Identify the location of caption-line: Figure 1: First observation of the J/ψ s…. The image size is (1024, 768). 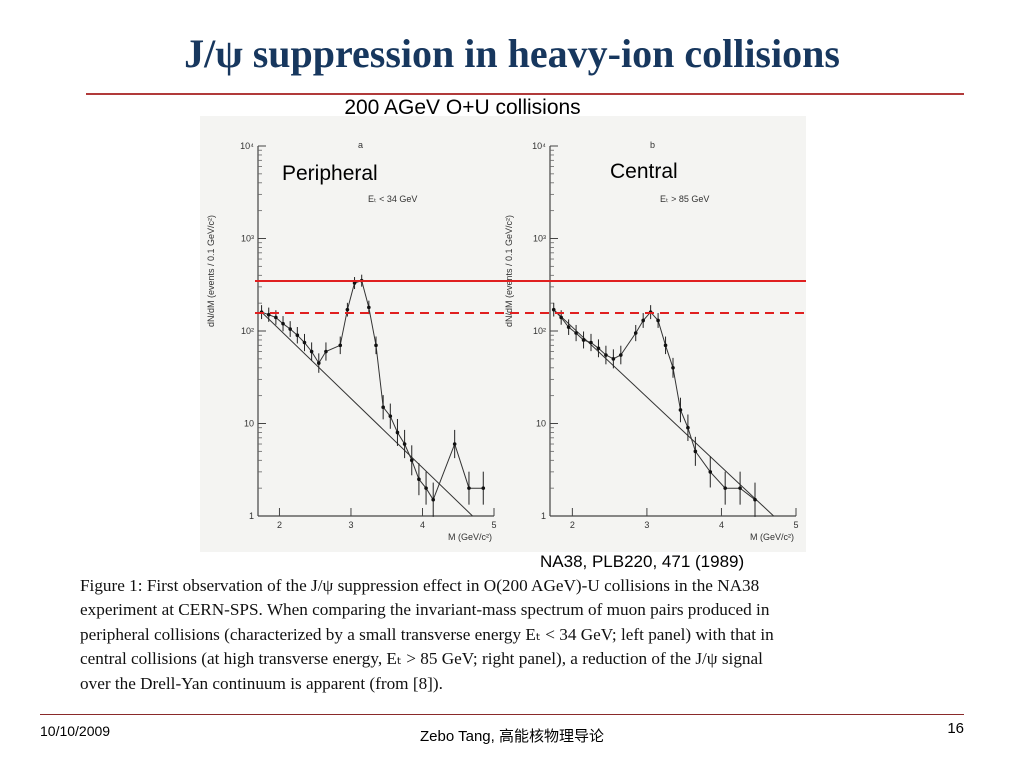
(420, 585).